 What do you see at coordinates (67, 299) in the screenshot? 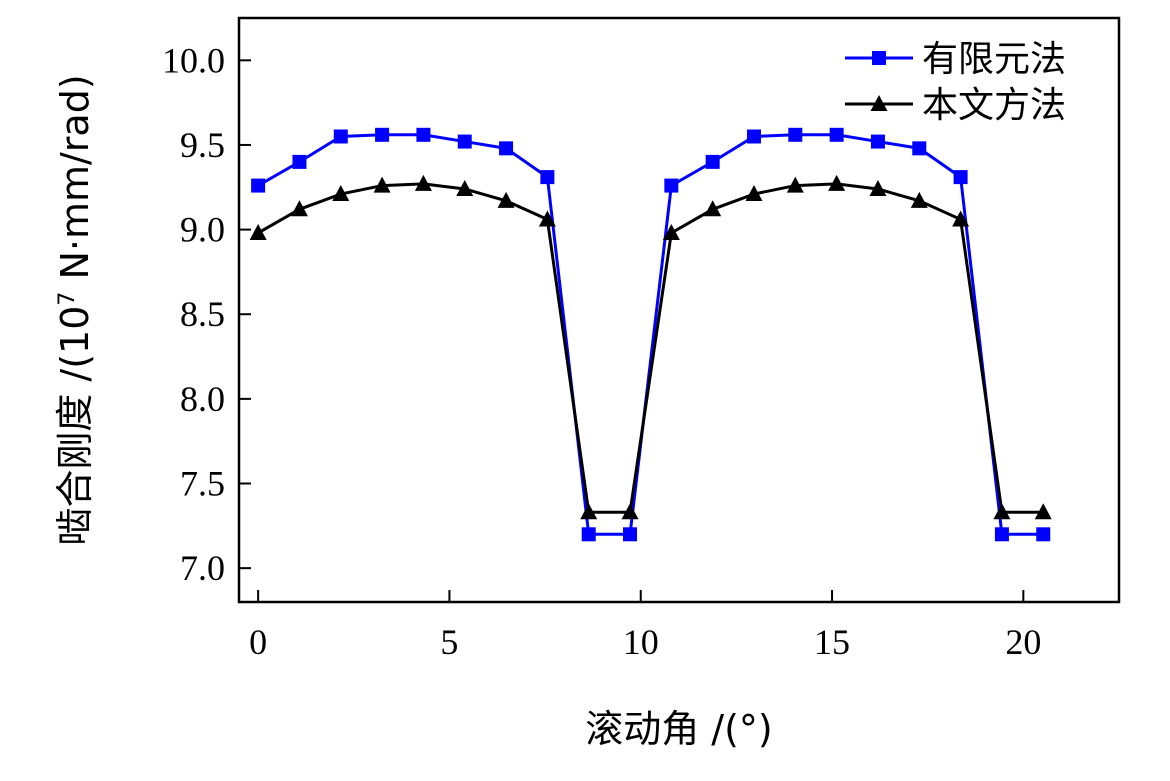
I see `y-axis-title-exponent: 7` at bounding box center [67, 299].